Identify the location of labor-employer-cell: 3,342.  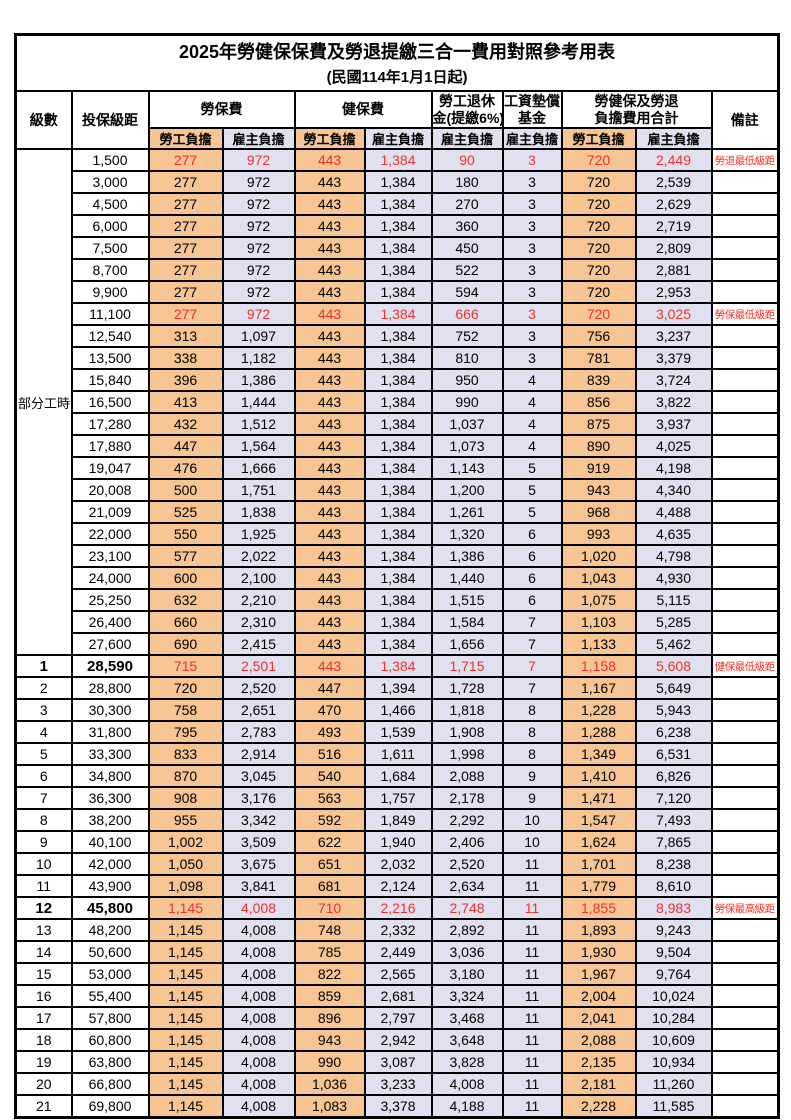
(258, 820).